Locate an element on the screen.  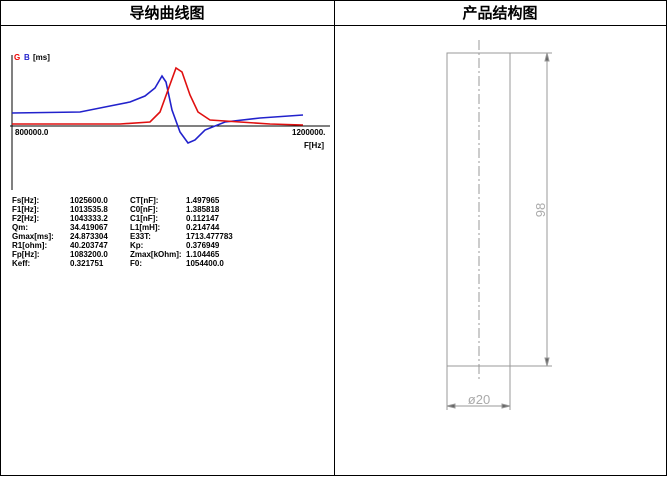
param-value: 1054400.0 is located at coordinates (205, 263).